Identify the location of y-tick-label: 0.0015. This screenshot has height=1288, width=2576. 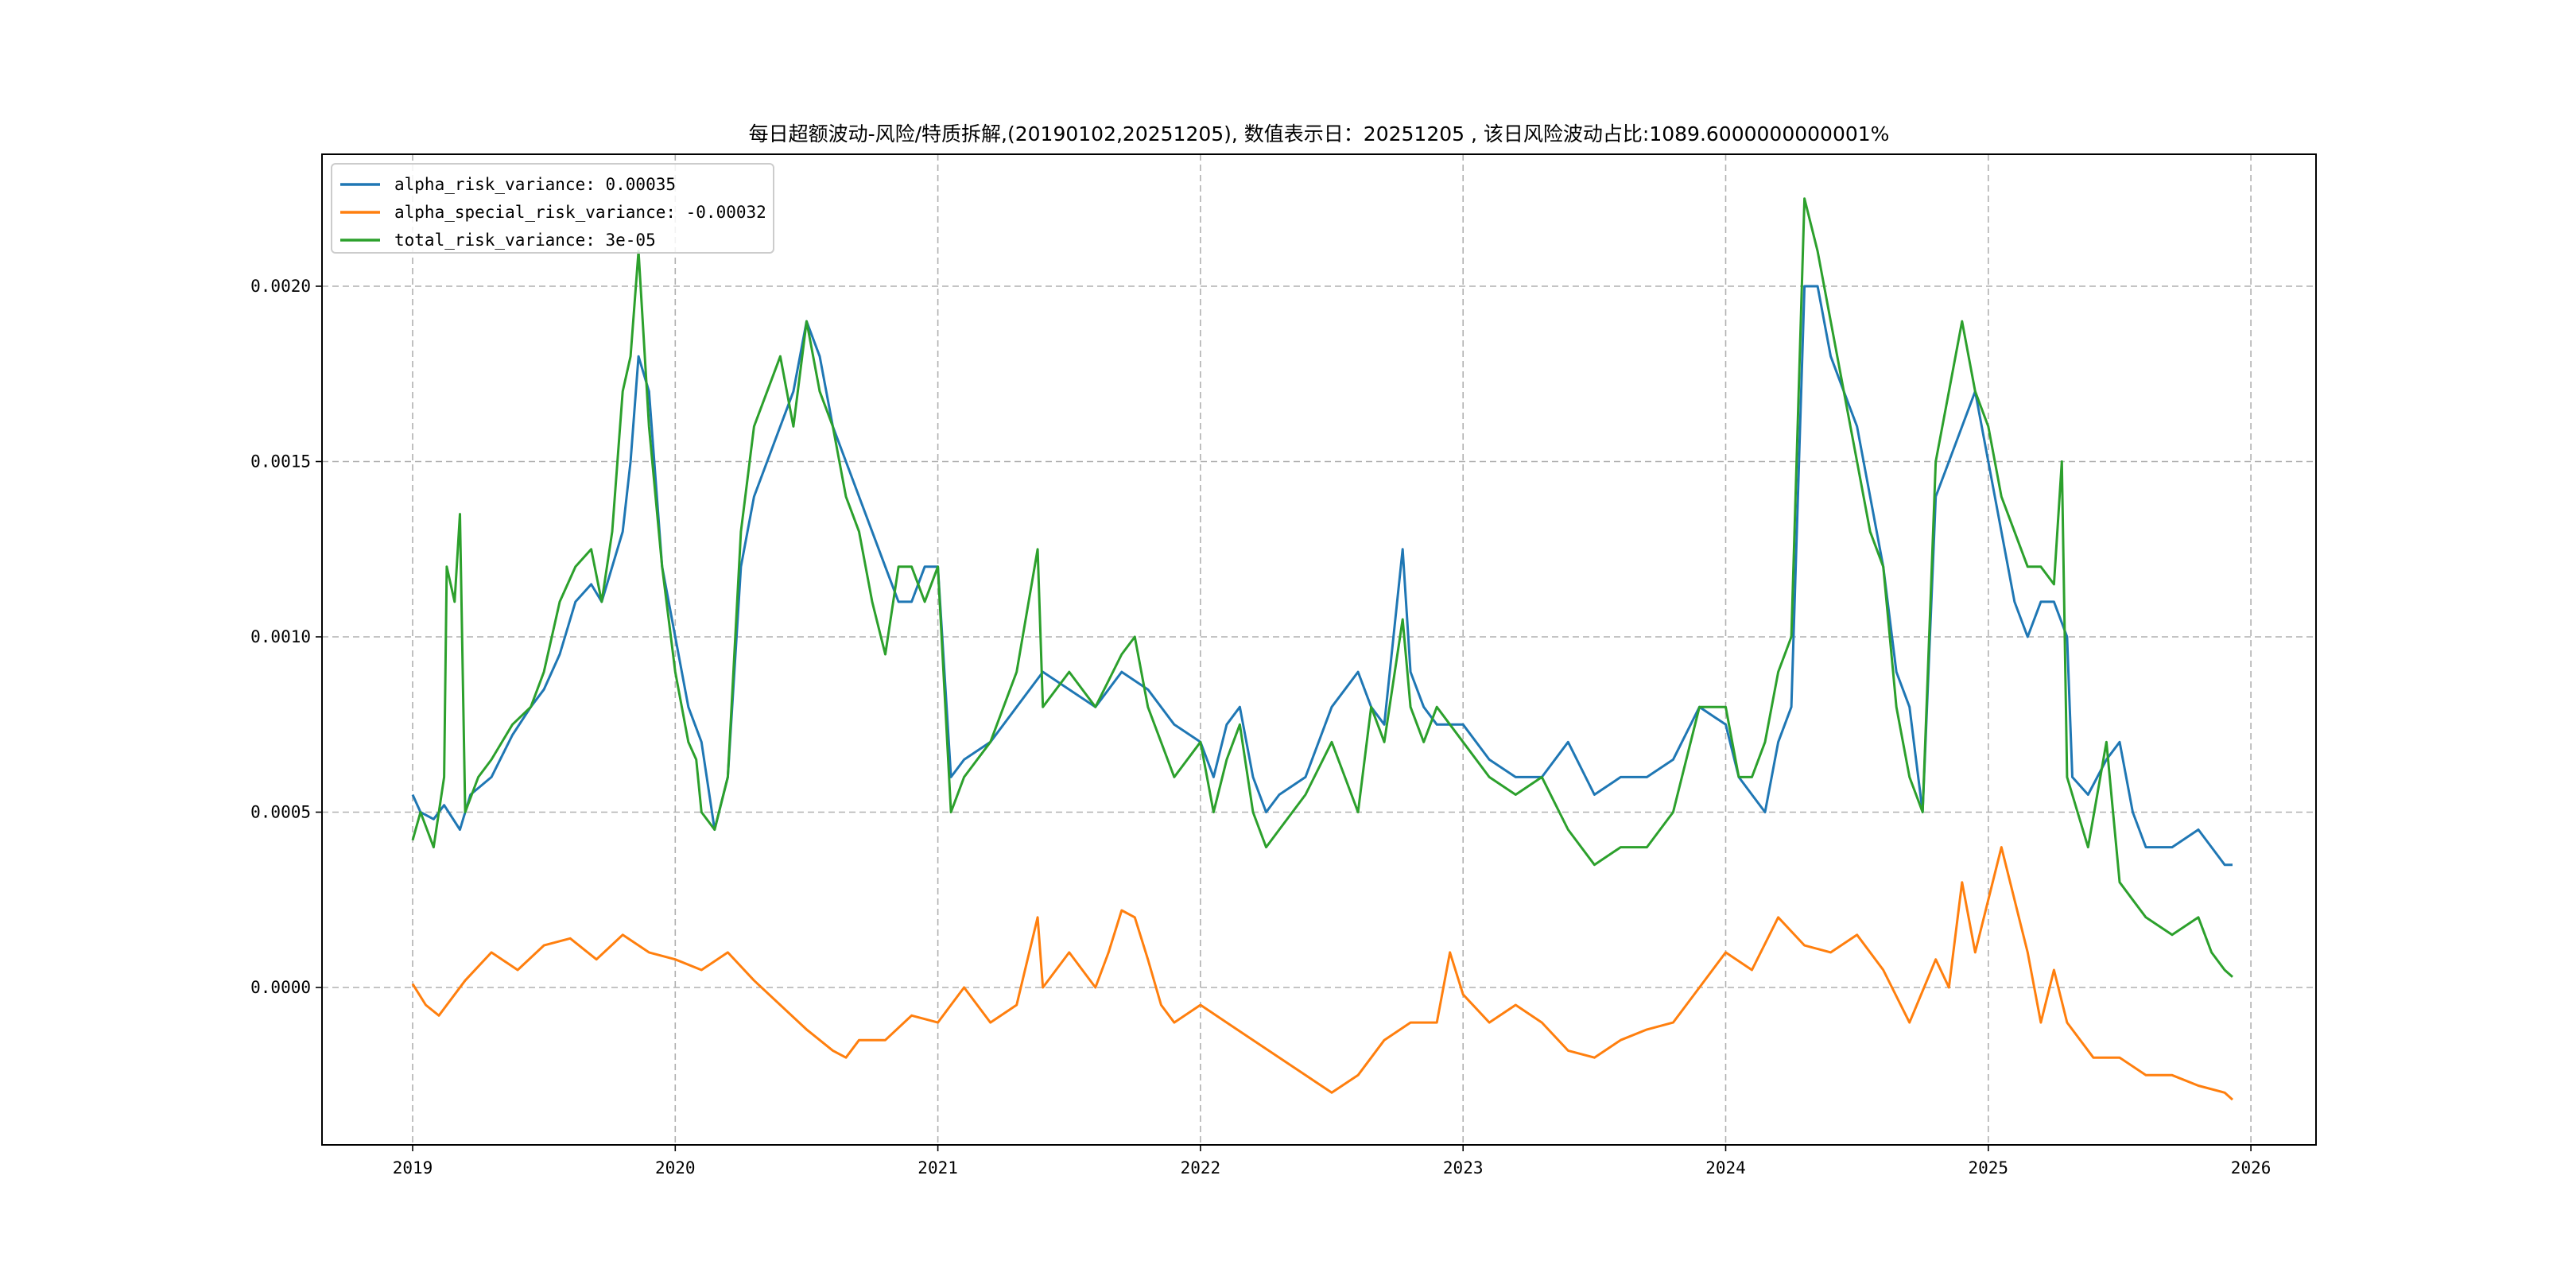
(281, 461).